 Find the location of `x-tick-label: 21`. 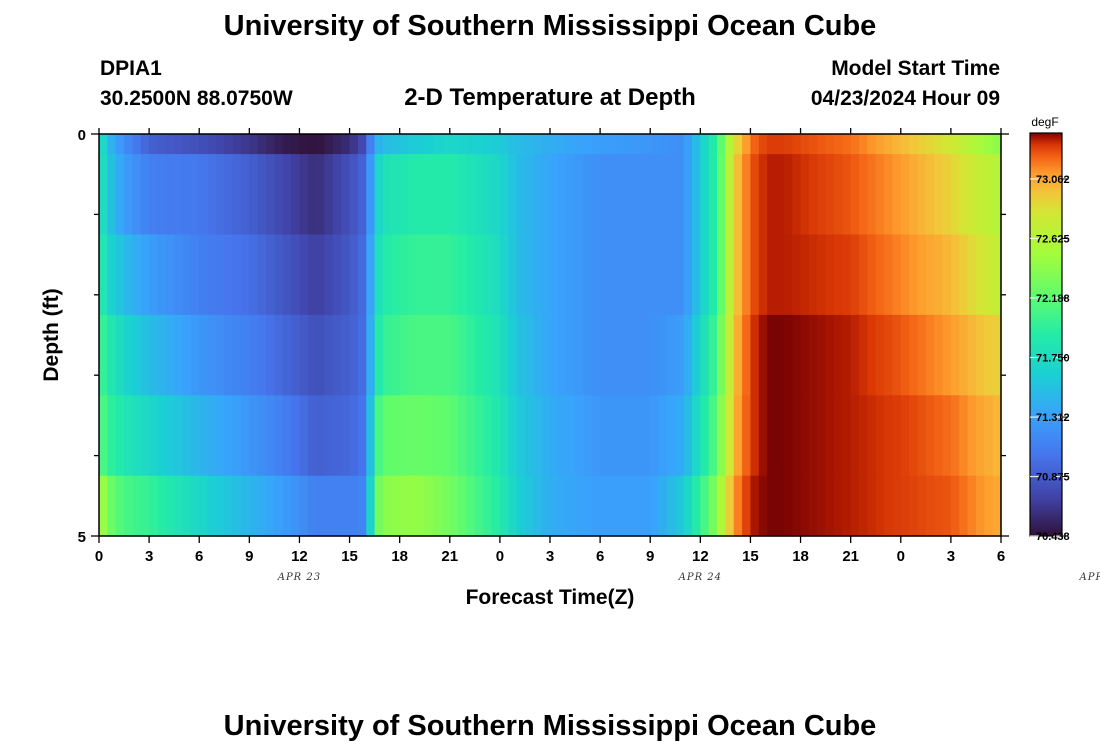

x-tick-label: 21 is located at coordinates (449, 556).